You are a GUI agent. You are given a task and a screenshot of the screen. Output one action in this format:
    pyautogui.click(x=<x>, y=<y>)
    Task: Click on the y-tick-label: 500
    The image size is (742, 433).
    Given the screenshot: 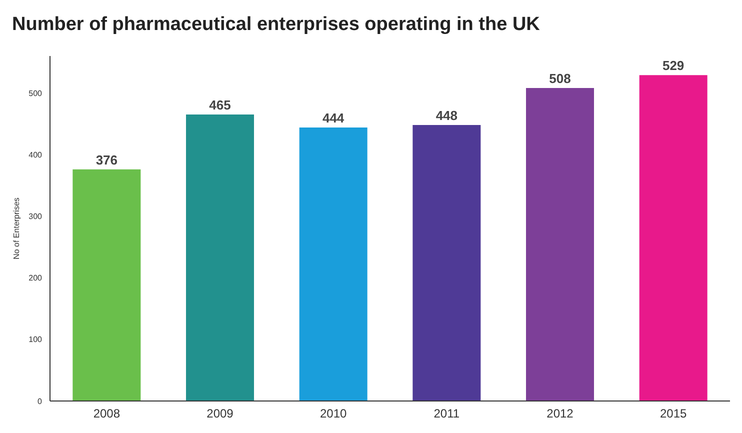 What is the action you would take?
    pyautogui.click(x=35, y=93)
    